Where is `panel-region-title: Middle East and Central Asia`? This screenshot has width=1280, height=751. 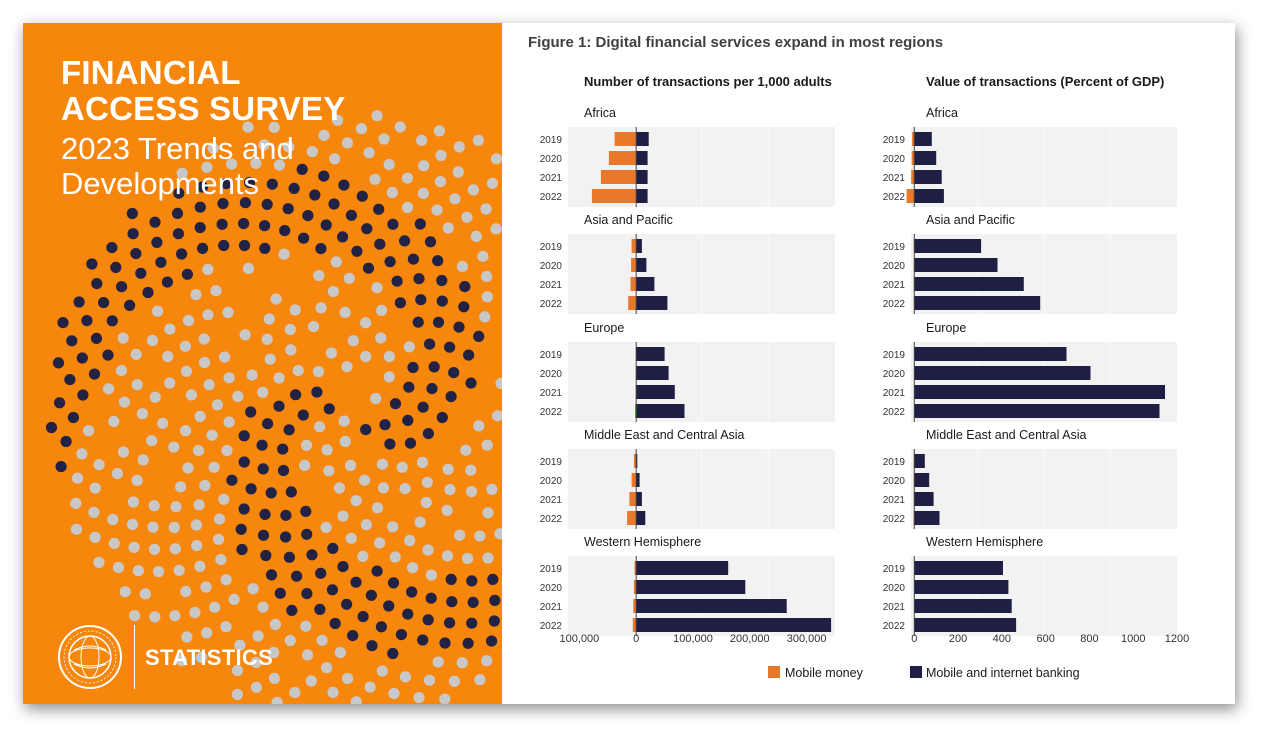 panel-region-title: Middle East and Central Asia is located at coordinates (1006, 435).